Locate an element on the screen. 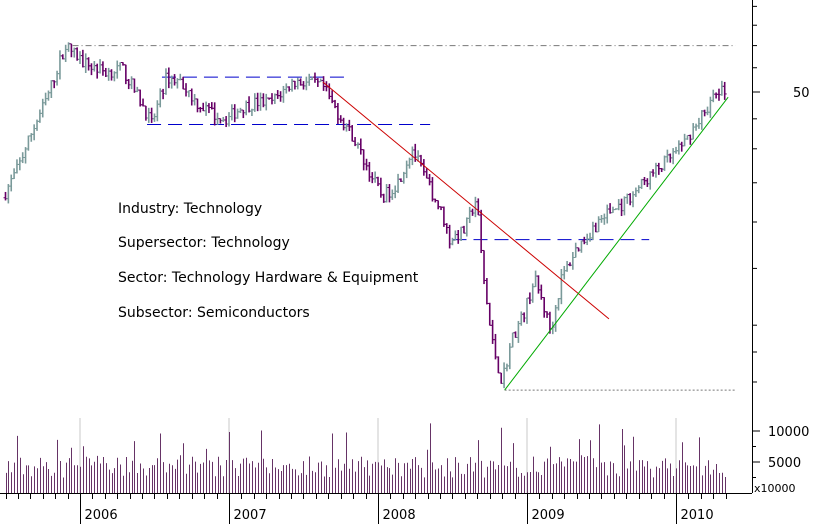 Image resolution: width=817 pixels, height=524 pixels. annotation-supersector: Supersector: Technology is located at coordinates (204, 243).